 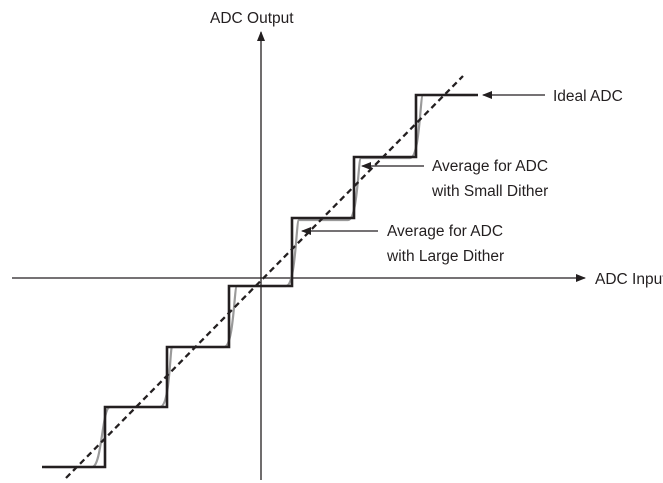 What do you see at coordinates (629, 279) in the screenshot?
I see `x-axis-label: ADC Input` at bounding box center [629, 279].